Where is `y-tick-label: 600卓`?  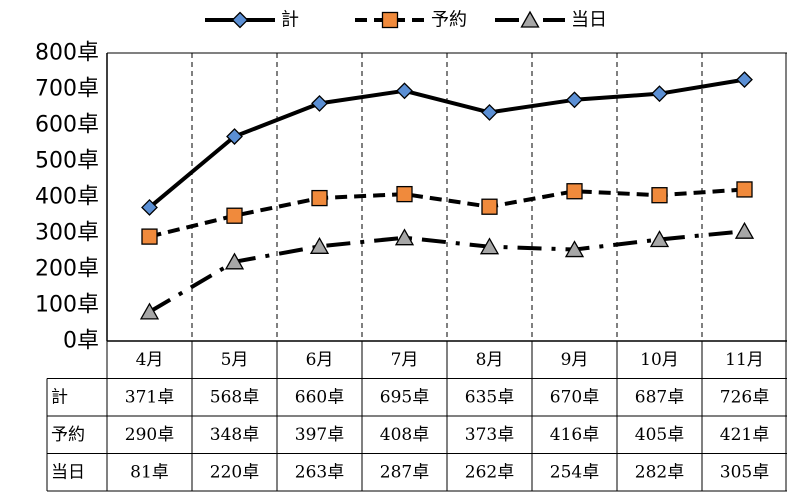 y-tick-label: 600卓 is located at coordinates (67, 125).